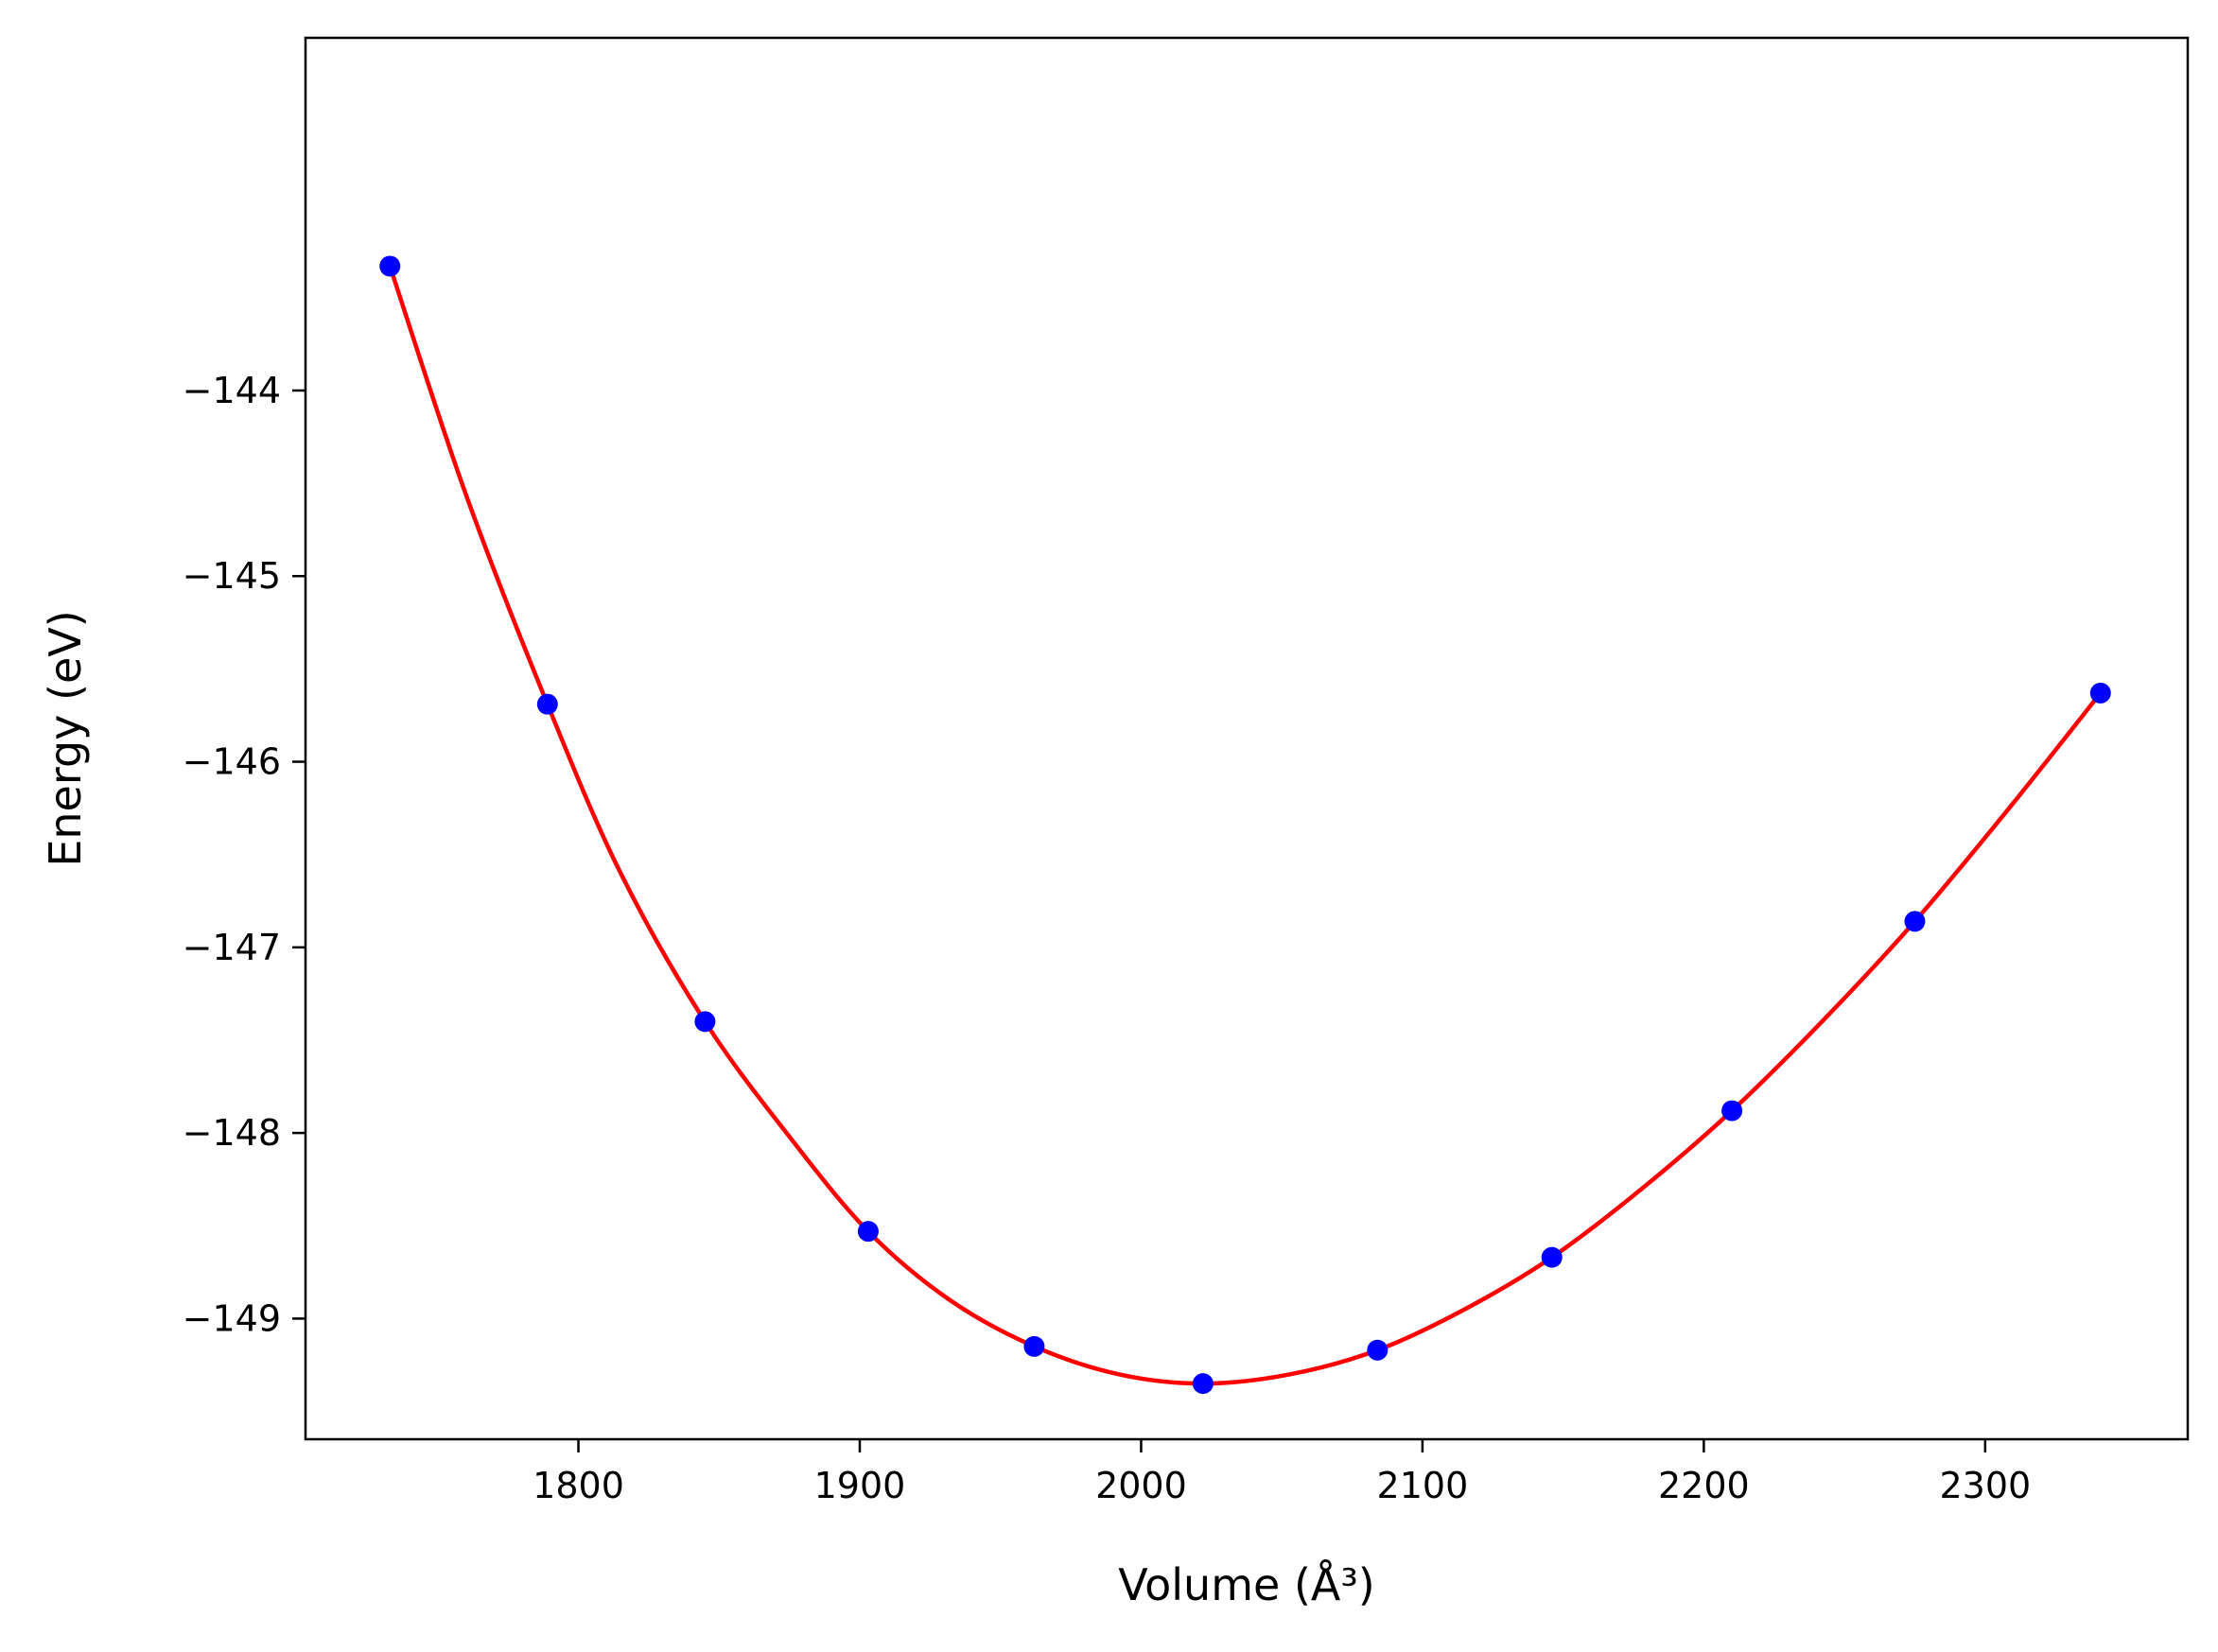  I want to click on y-tick-label: −146, so click(232, 762).